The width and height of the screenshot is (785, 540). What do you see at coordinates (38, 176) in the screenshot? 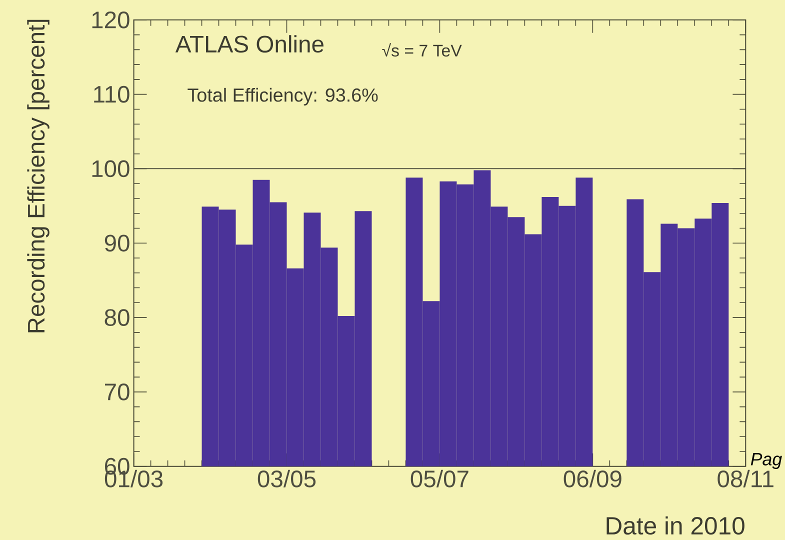
I see `y-axis-title: Recording Efficiency [percent]` at bounding box center [38, 176].